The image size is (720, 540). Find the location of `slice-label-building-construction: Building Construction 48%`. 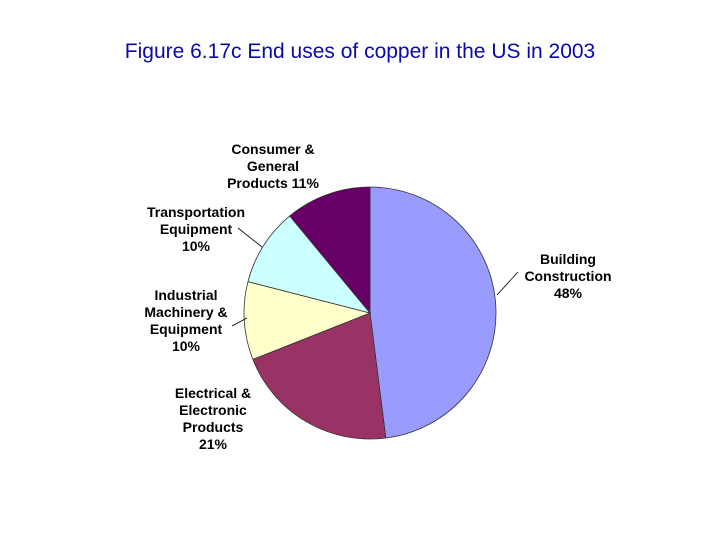

slice-label-building-construction: Building Construction 48% is located at coordinates (567, 276).